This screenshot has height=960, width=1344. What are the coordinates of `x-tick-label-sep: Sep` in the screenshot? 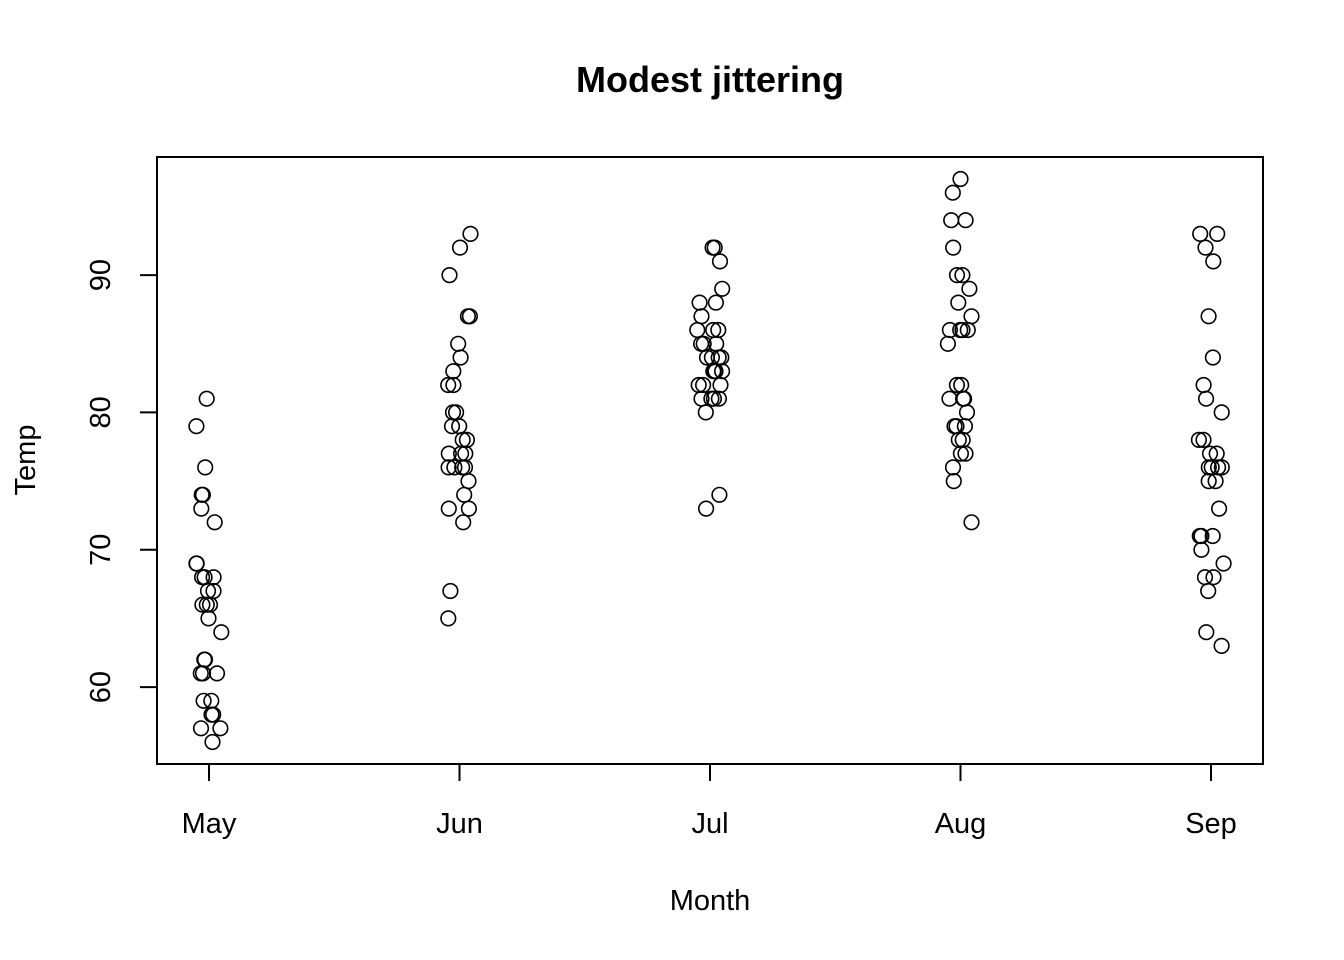 It's located at (1211, 824).